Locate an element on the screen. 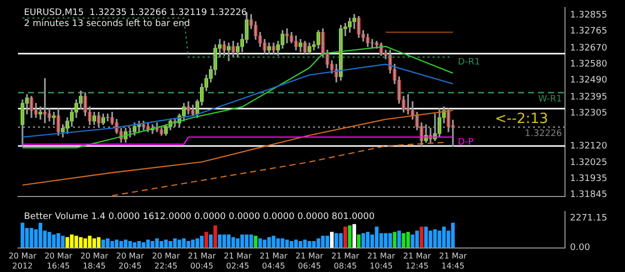 This screenshot has width=625, height=272. ref-line-label: W-R1 is located at coordinates (550, 99).